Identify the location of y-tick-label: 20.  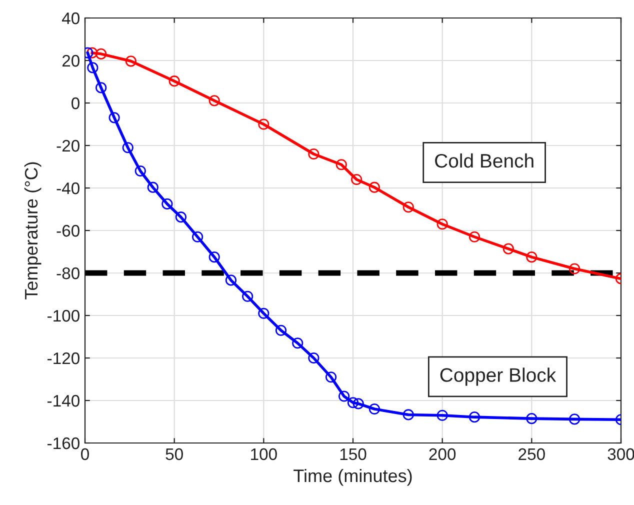
(71, 60).